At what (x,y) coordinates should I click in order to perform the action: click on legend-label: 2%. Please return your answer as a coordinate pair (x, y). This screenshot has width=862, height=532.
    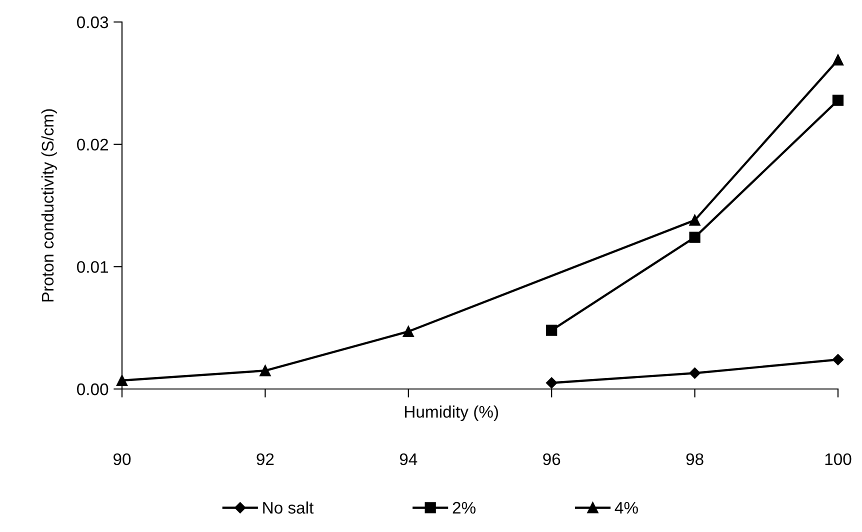
    Looking at the image, I should click on (464, 508).